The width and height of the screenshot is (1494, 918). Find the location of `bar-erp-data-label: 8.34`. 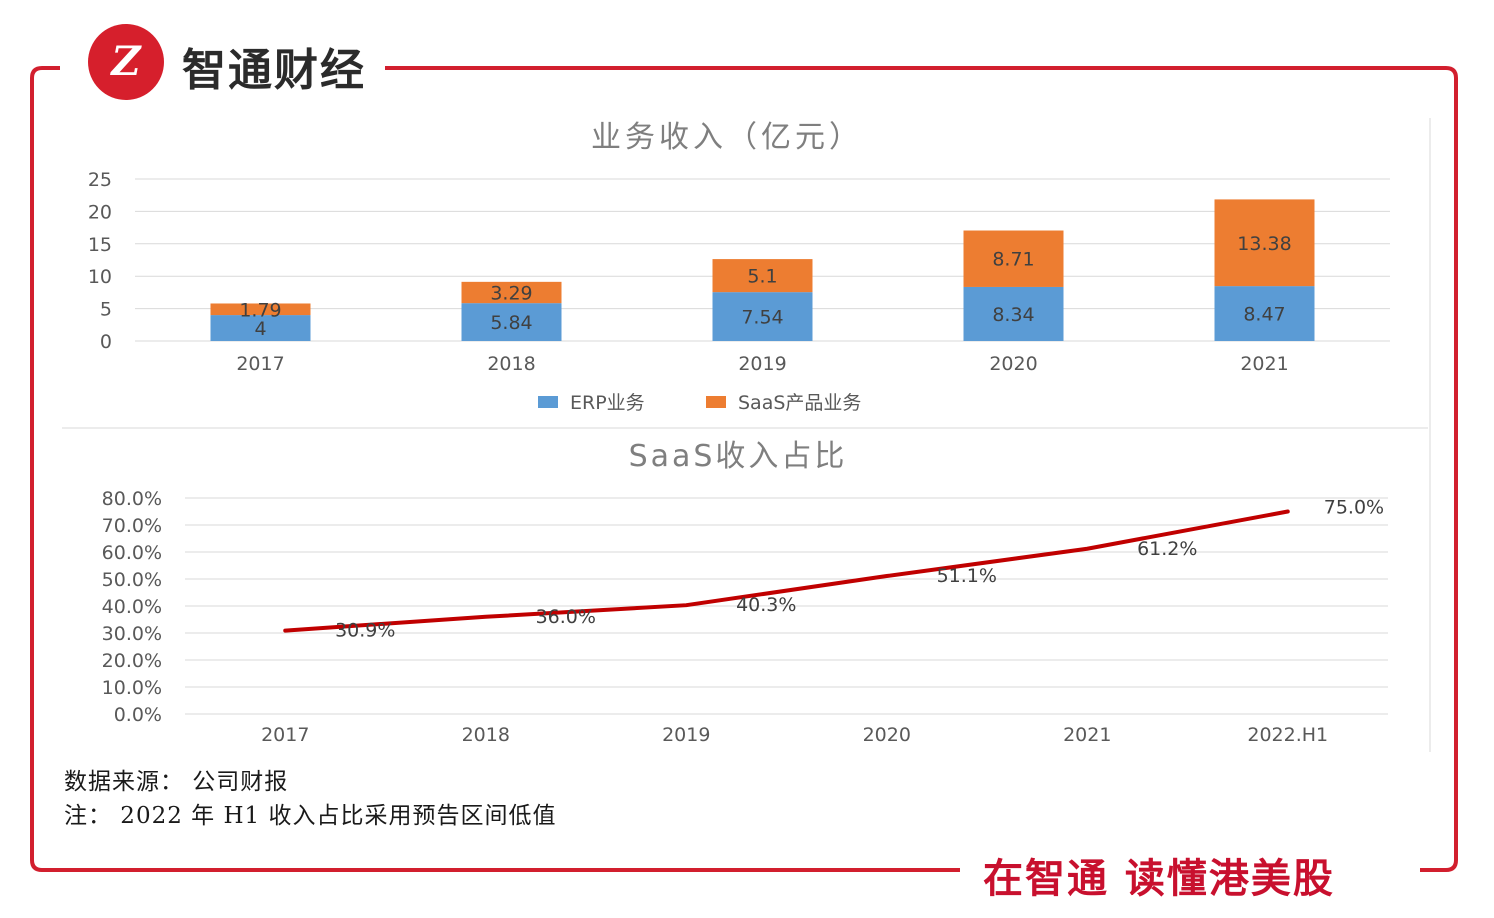

bar-erp-data-label: 8.34 is located at coordinates (1013, 315).